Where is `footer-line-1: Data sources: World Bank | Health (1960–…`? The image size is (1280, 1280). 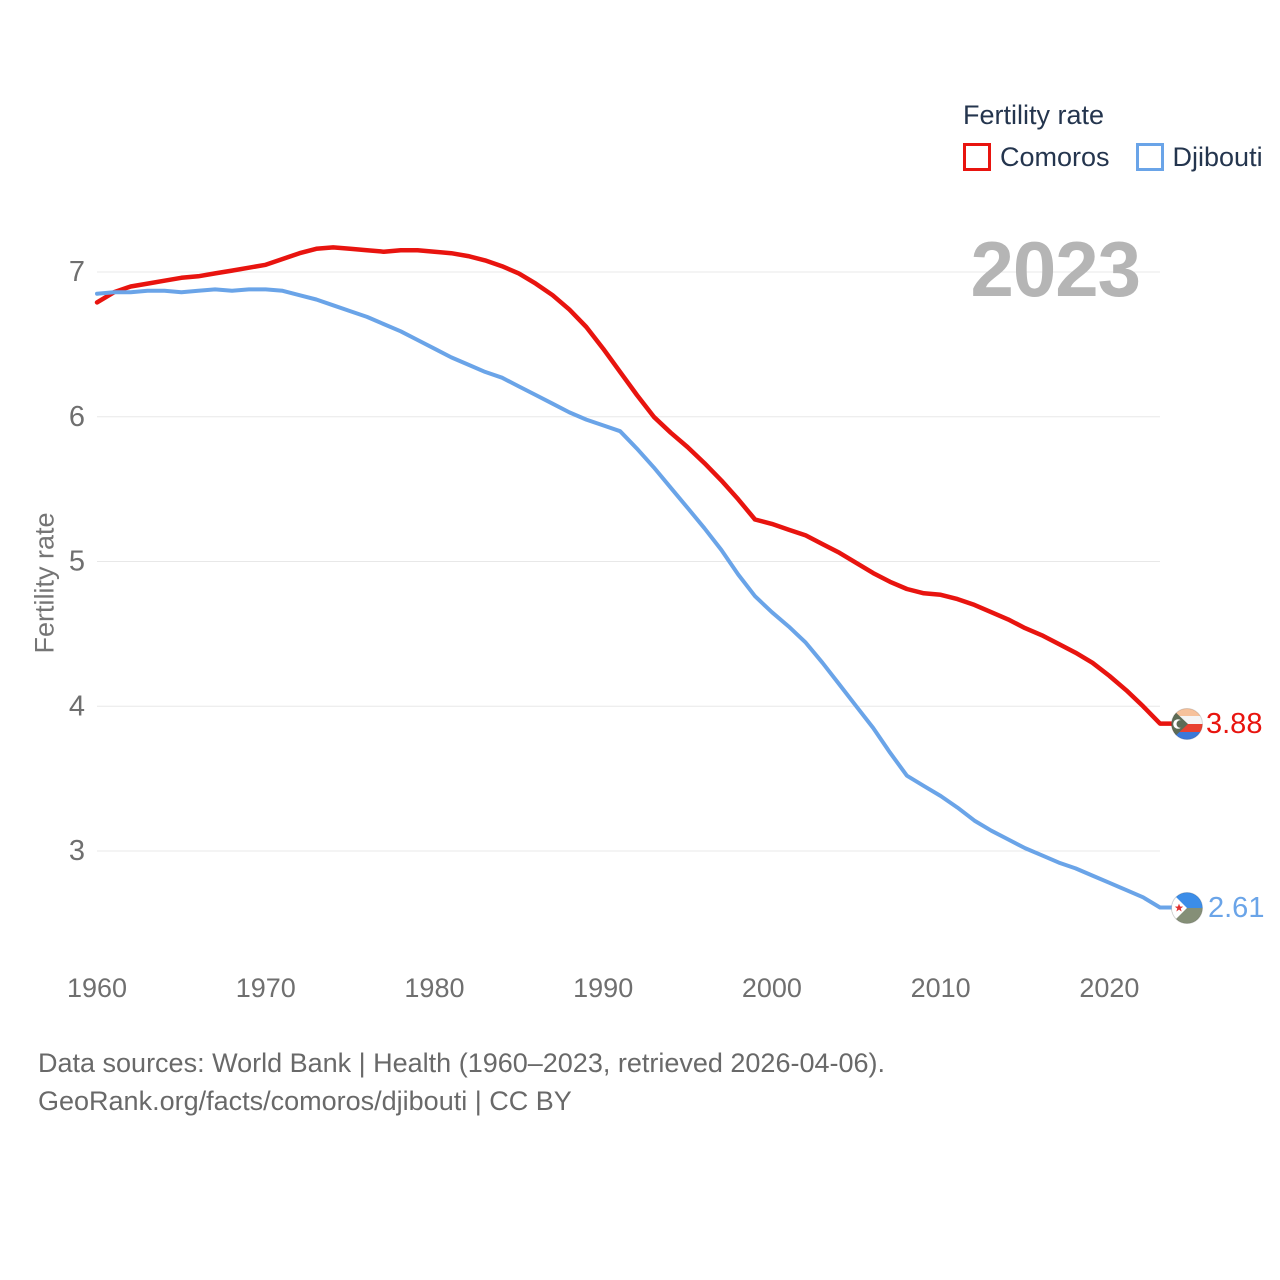 footer-line-1: Data sources: World Bank | Health (1960–… is located at coordinates (461, 1063).